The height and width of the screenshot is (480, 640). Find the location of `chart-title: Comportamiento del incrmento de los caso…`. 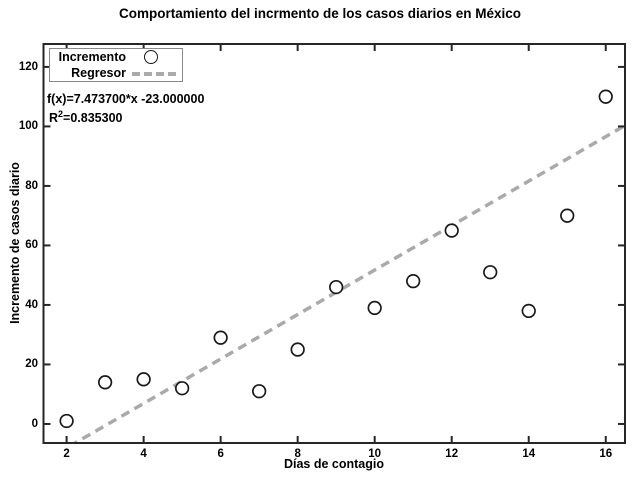

chart-title: Comportamiento del incrmento de los caso… is located at coordinates (320, 13).